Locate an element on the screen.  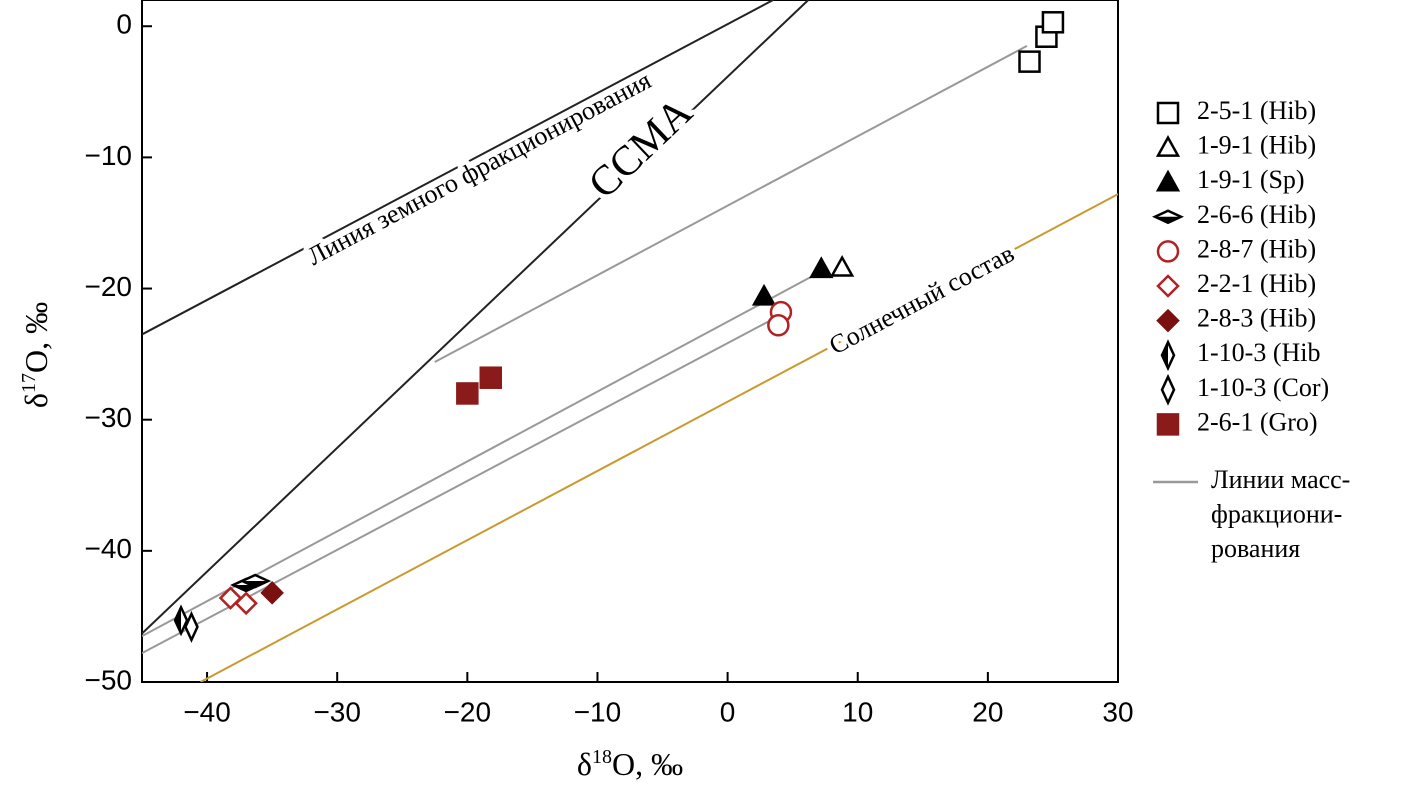
y-tick-label: −40 is located at coordinates (109, 548).